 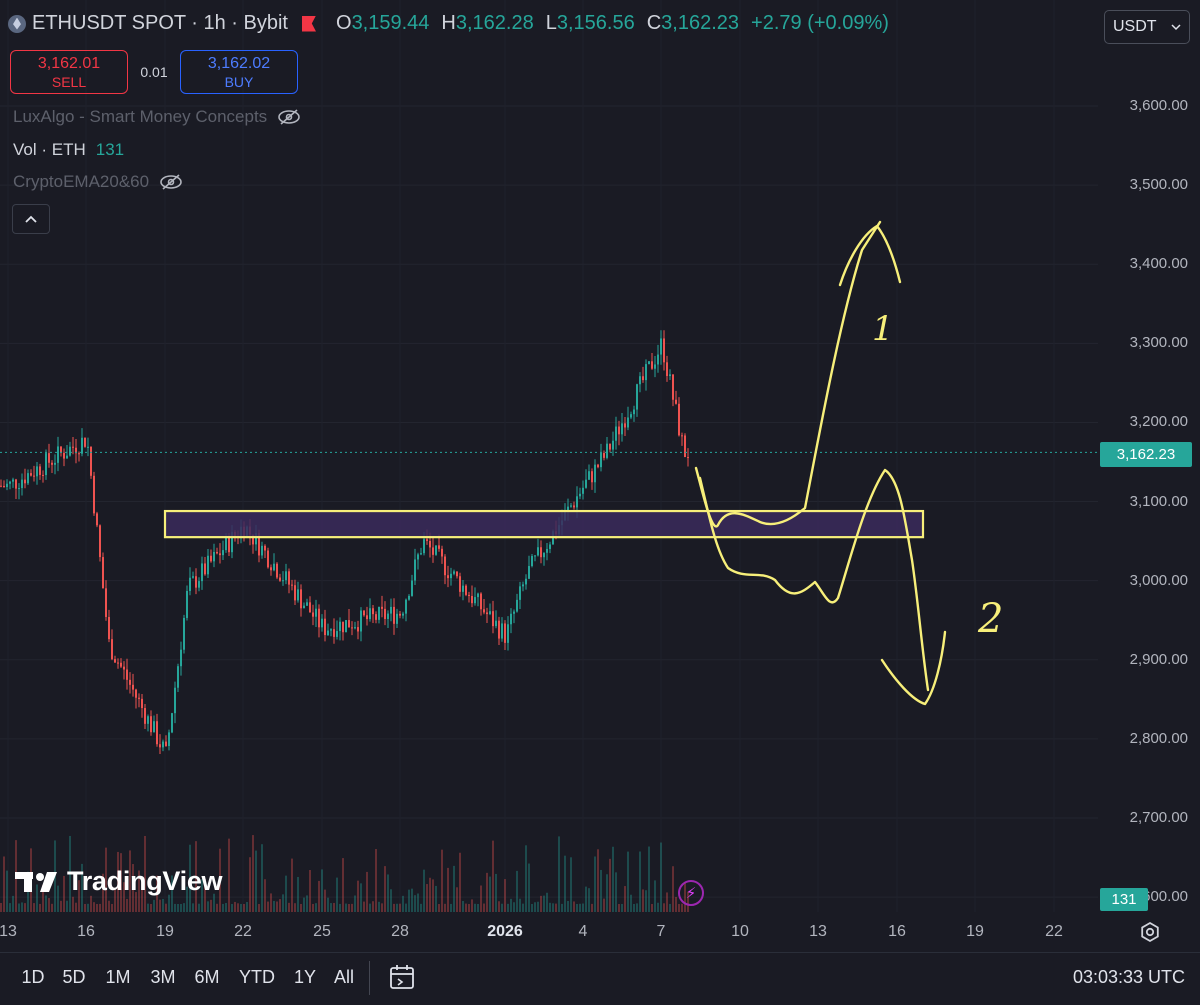 I want to click on currency-select: USDT, so click(x=1147, y=27).